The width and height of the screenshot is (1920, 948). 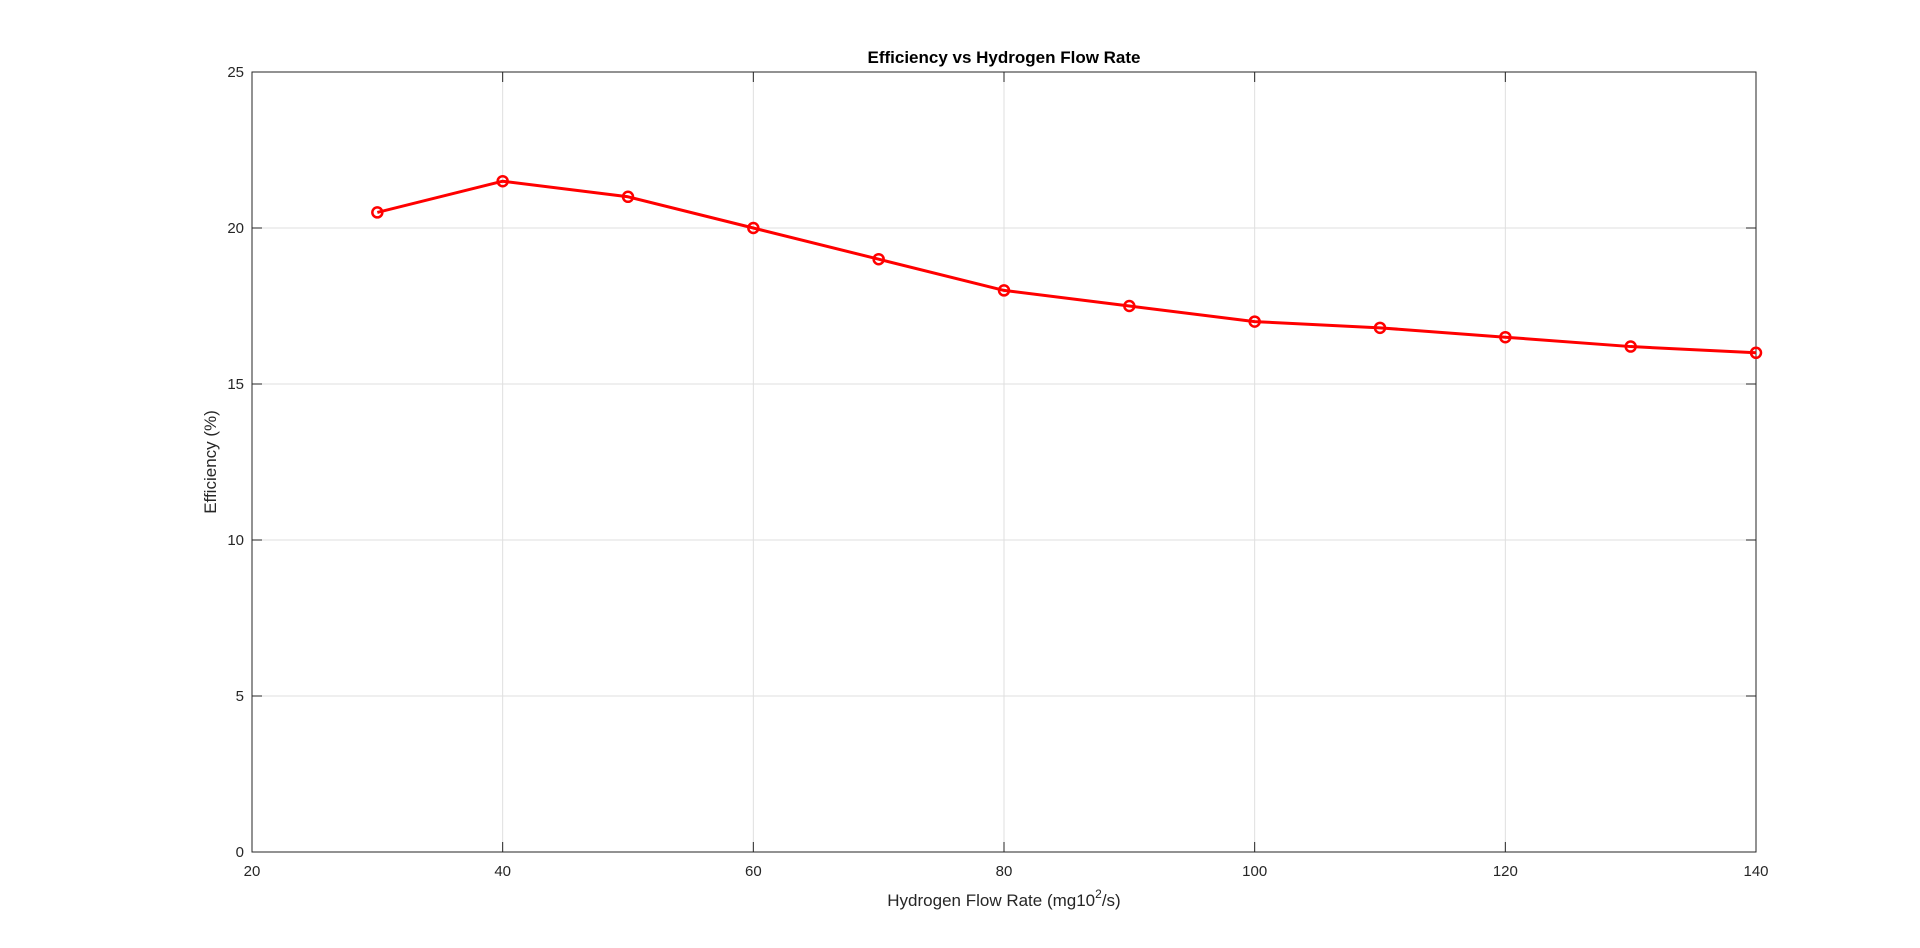 I want to click on x-tick-label: 20, so click(x=252, y=871).